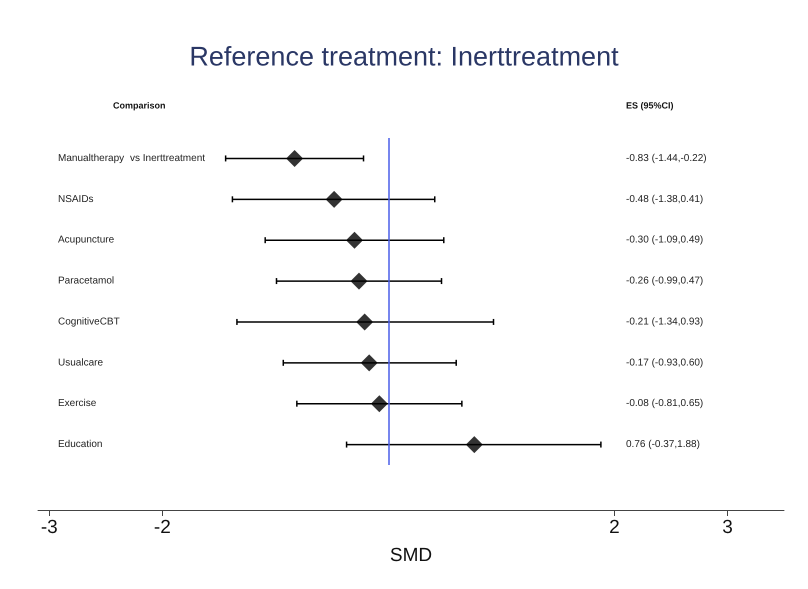  Describe the element at coordinates (665, 281) in the screenshot. I see `annotation: -0.26 (-0.99,0.47)` at that location.